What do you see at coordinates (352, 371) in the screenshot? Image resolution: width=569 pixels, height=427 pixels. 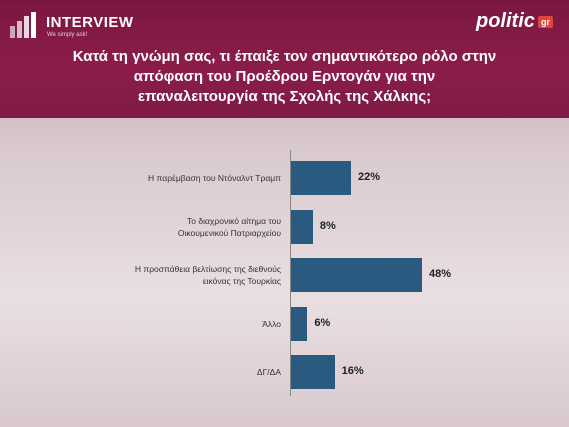 I see `value-label: 16%` at bounding box center [352, 371].